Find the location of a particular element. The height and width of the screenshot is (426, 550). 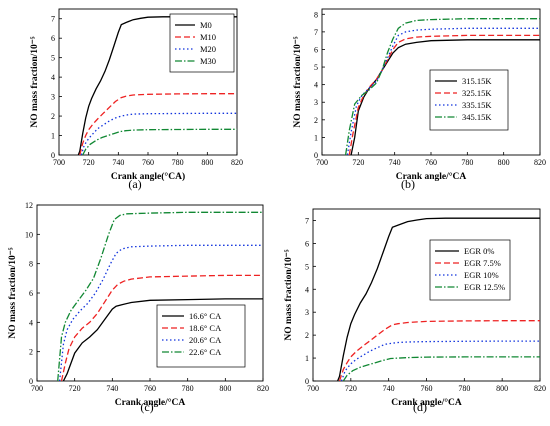

legend-label: 18.6° CA is located at coordinates (205, 328).